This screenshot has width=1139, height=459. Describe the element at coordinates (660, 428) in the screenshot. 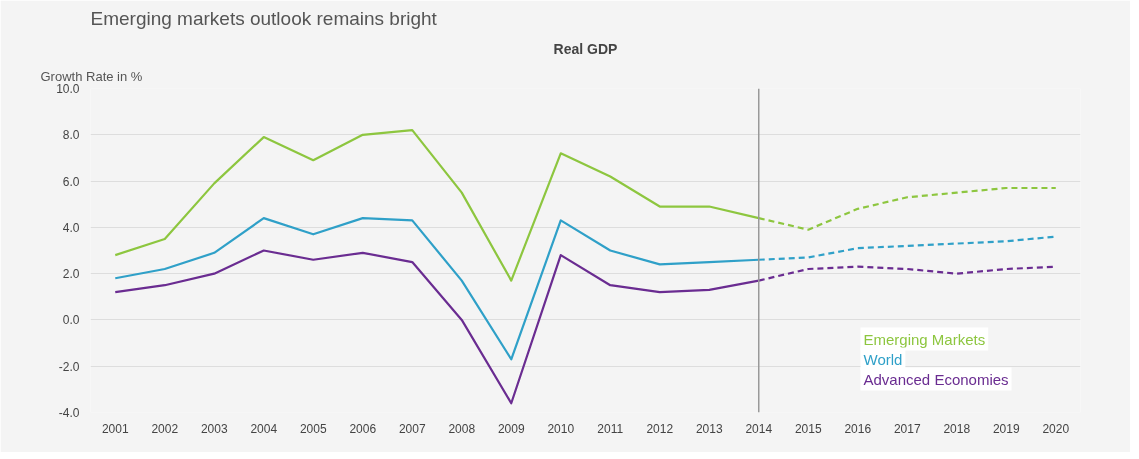

I see `x-tick-label: 2012` at that location.